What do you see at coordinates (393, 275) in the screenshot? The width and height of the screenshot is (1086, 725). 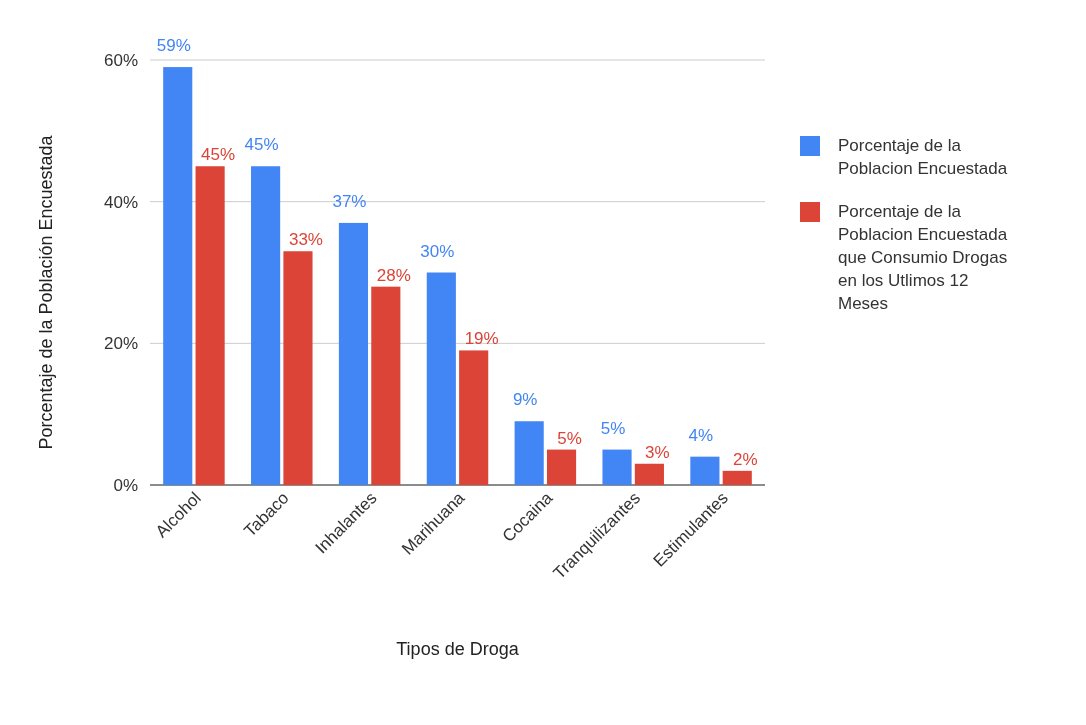 I see `data-label: 28%` at bounding box center [393, 275].